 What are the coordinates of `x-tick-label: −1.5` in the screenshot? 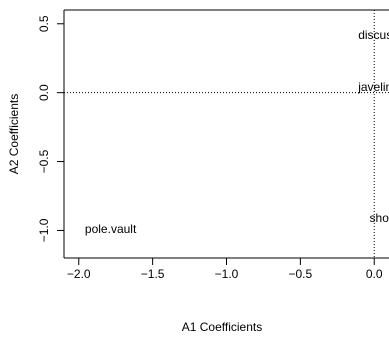 It's located at (153, 274).